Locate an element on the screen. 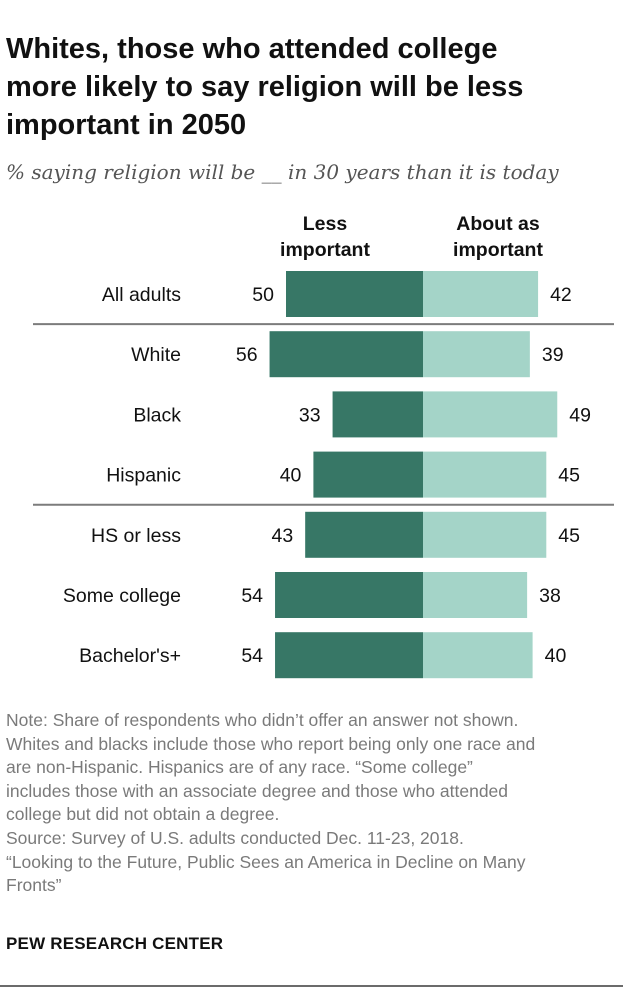  bar-about-as-important-black is located at coordinates (490, 414).